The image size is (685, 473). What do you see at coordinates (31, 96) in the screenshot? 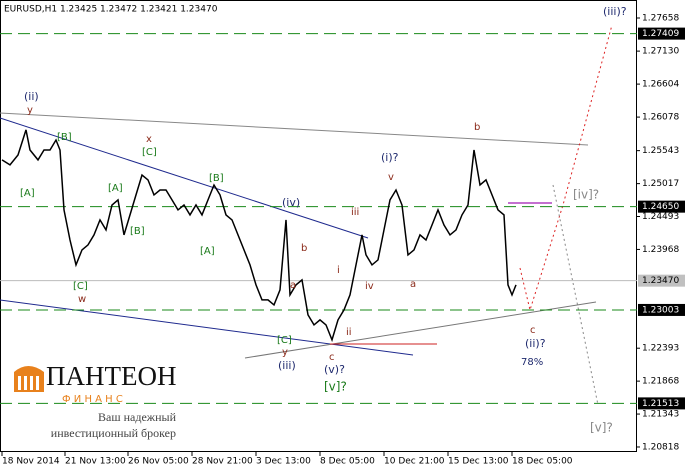
I see `annotation: (ii)` at bounding box center [31, 96].